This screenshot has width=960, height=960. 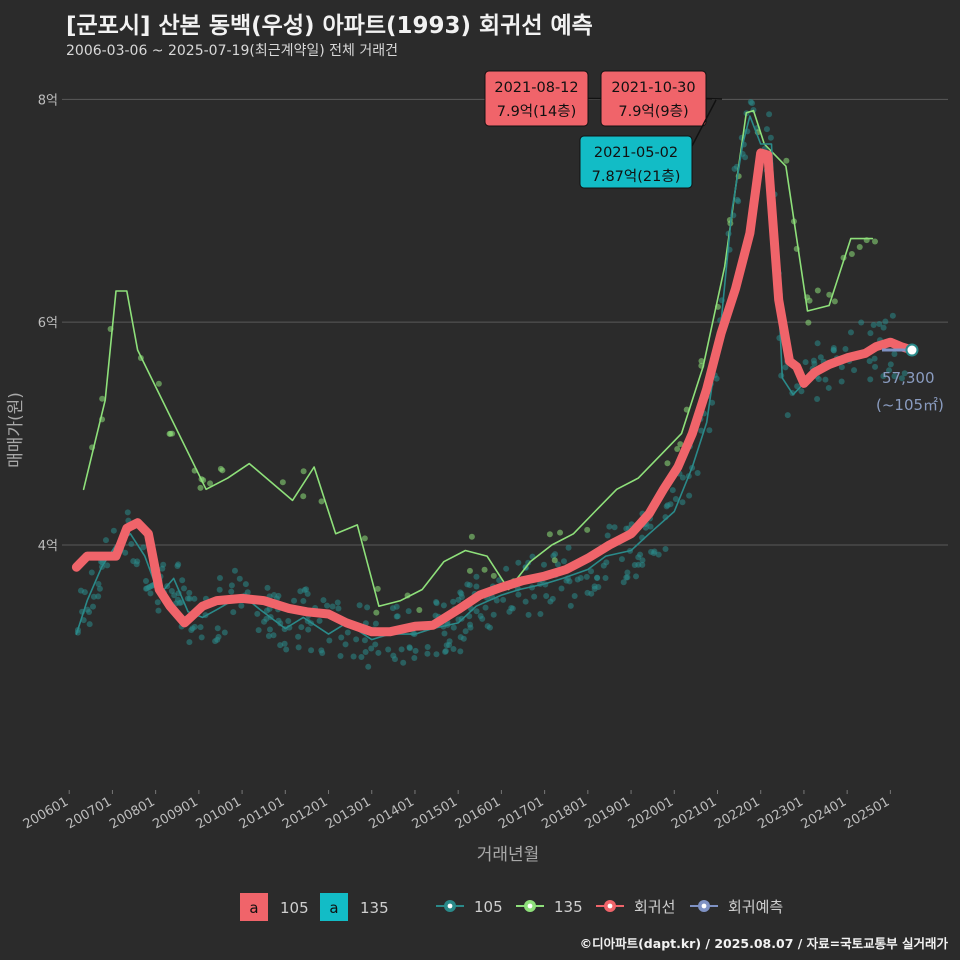 I want to click on x-tick-label-6: 201201, so click(x=305, y=813).